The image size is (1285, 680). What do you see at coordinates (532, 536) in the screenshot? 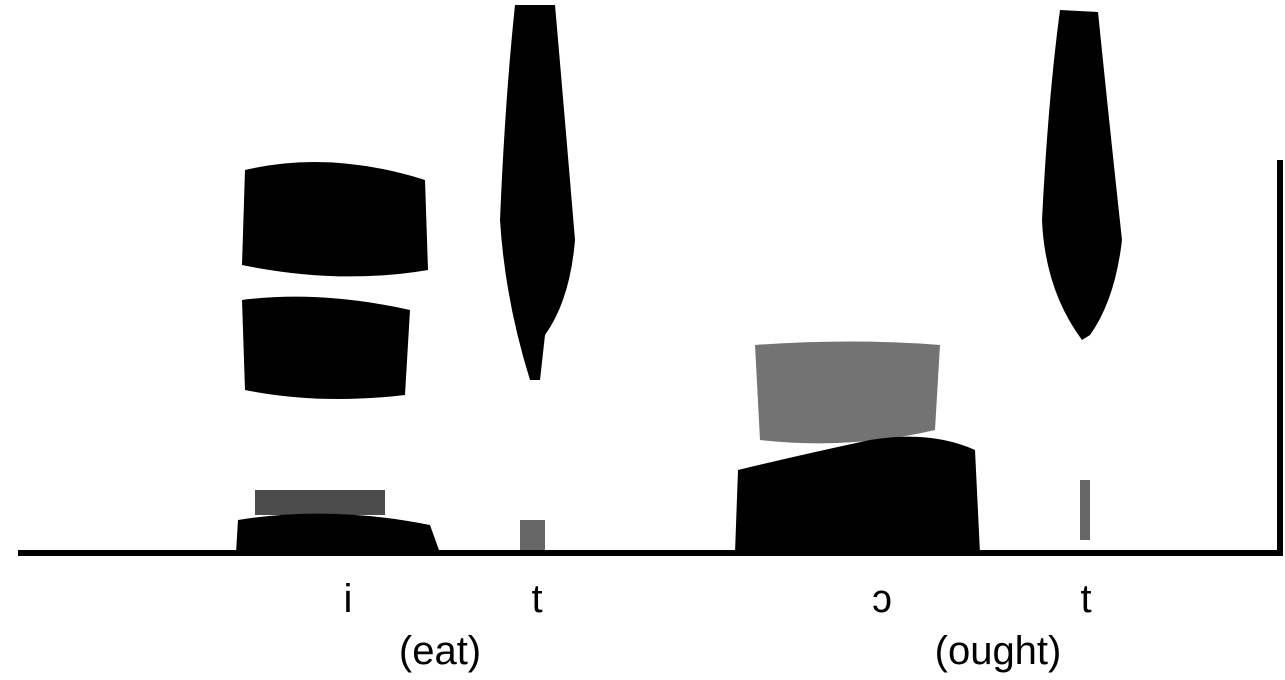
I see `burst-t1-noise` at bounding box center [532, 536].